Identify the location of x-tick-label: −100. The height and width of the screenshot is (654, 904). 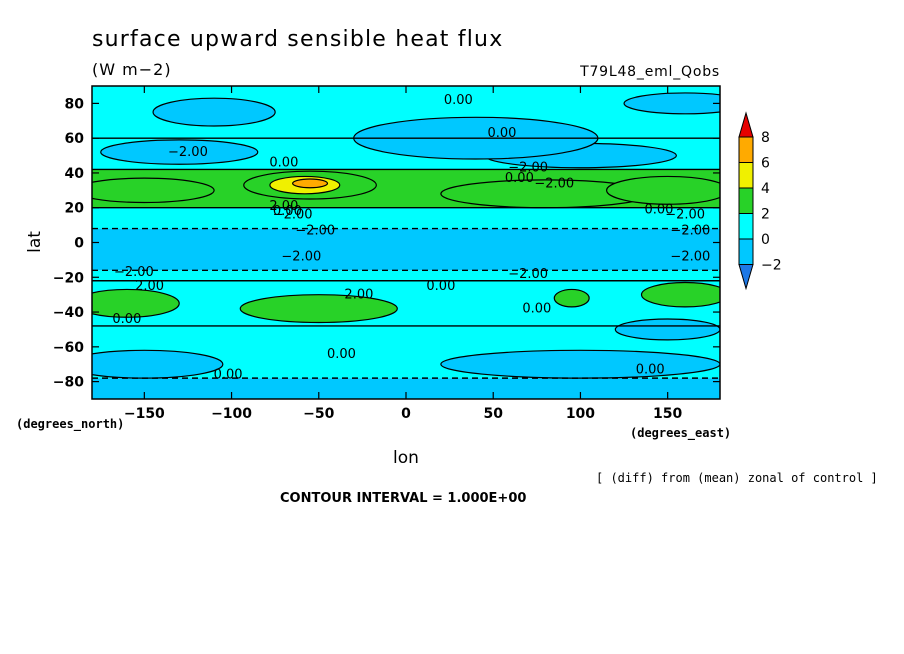
(231, 414).